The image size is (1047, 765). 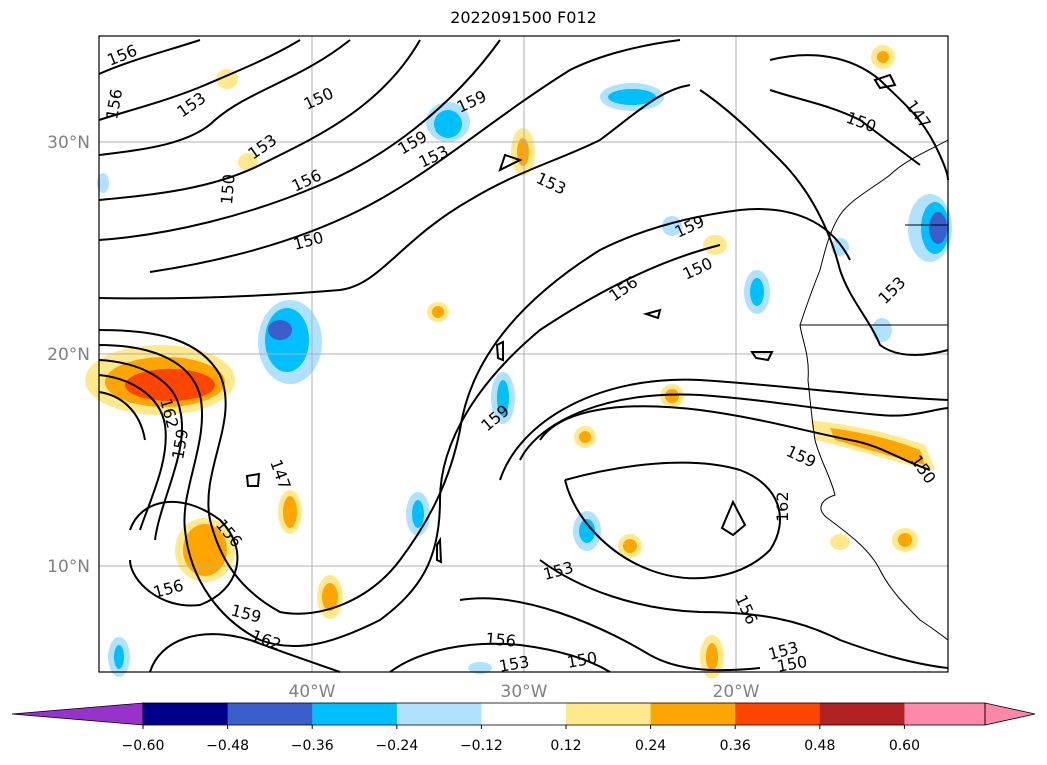 I want to click on colorbar-tick-label: −0.24, so click(x=396, y=746).